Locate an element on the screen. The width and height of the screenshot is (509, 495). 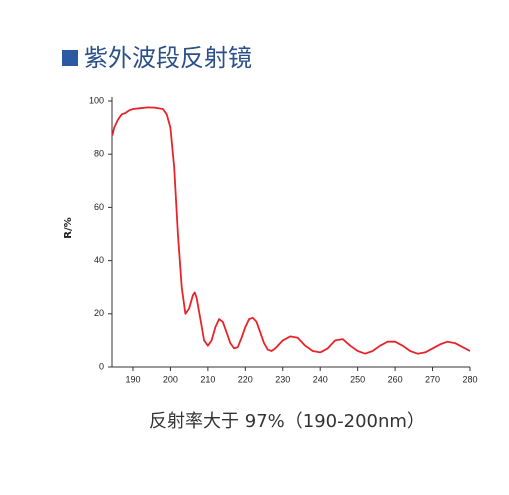
y-tick-label: 20 is located at coordinates (99, 313).